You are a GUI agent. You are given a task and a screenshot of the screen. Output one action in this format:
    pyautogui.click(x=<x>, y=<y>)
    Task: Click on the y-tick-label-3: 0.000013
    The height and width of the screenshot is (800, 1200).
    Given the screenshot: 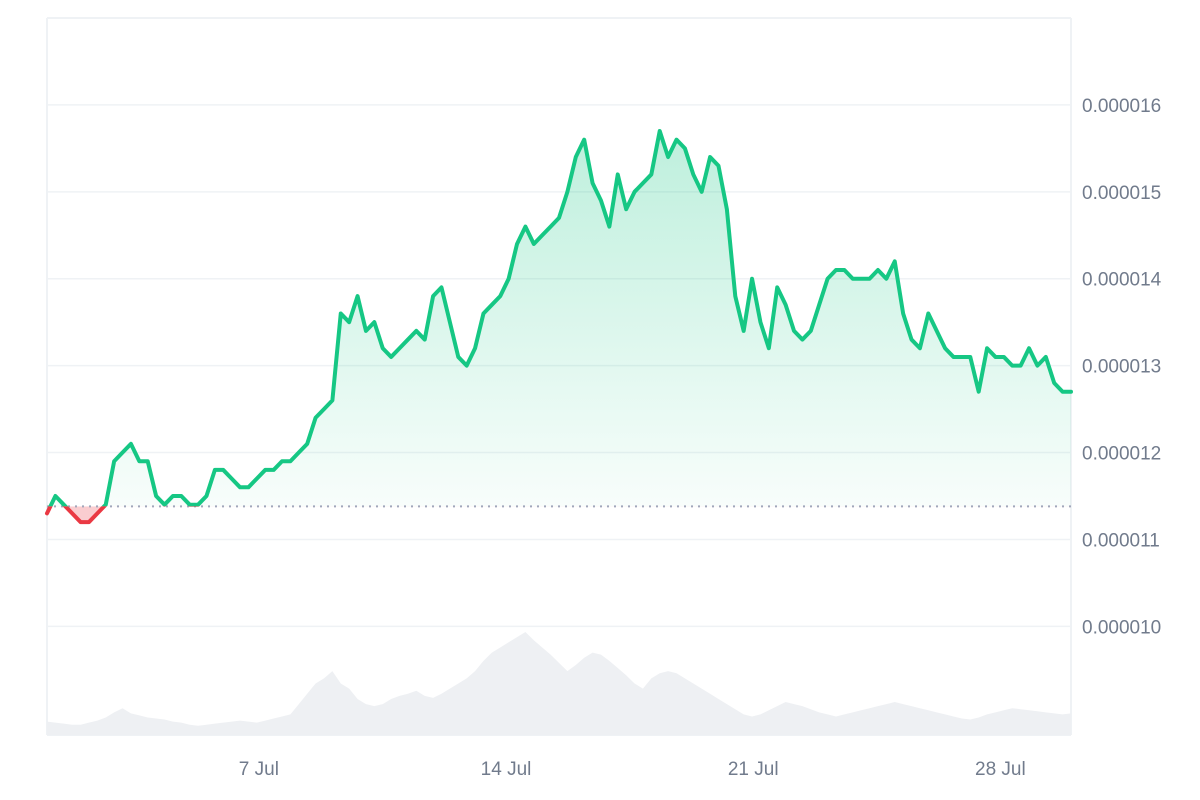 What is the action you would take?
    pyautogui.click(x=1121, y=367)
    